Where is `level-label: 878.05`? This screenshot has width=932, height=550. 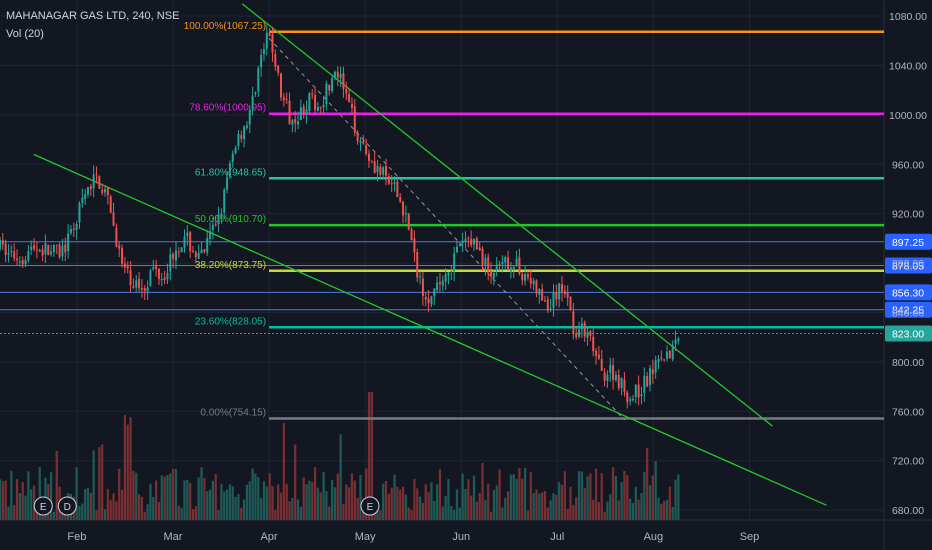
level-label: 878.05 is located at coordinates (908, 266).